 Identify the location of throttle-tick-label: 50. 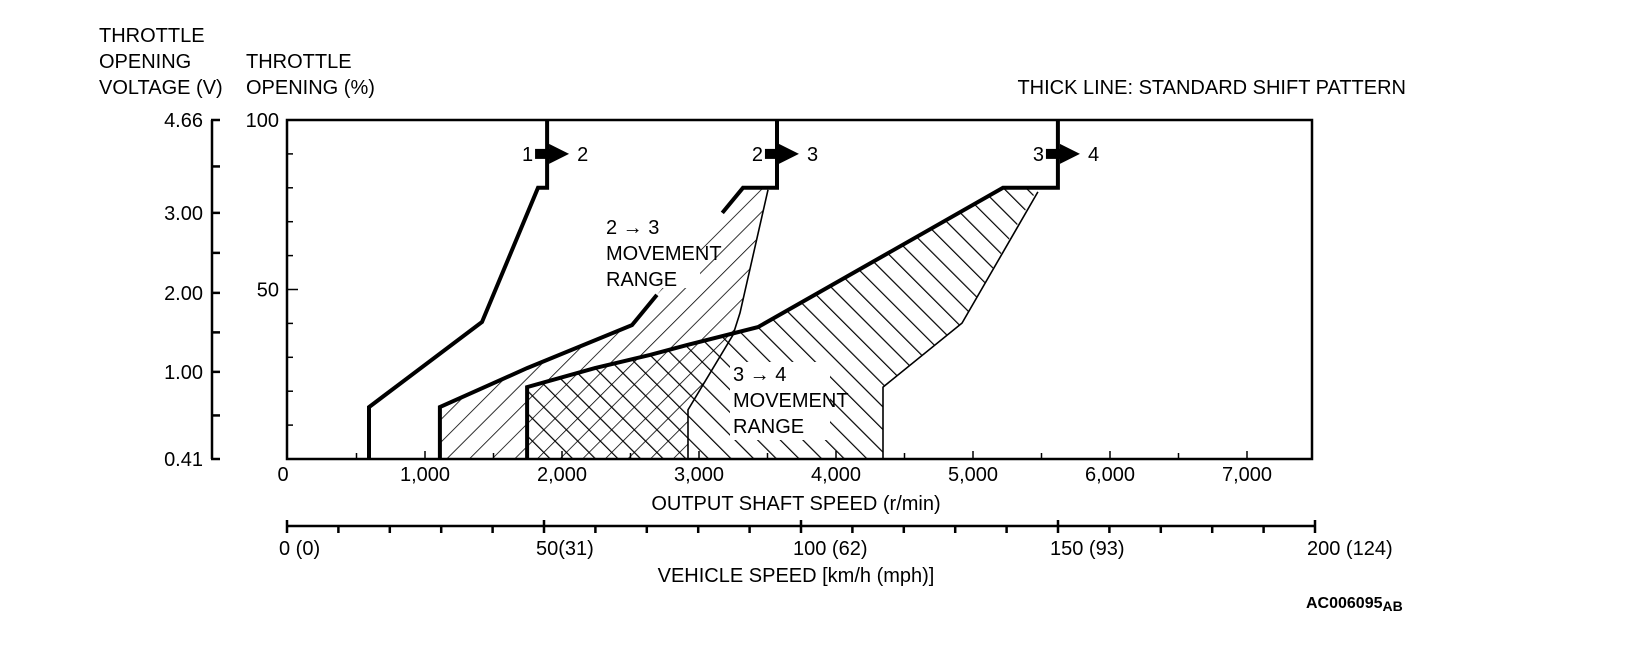
(268, 291).